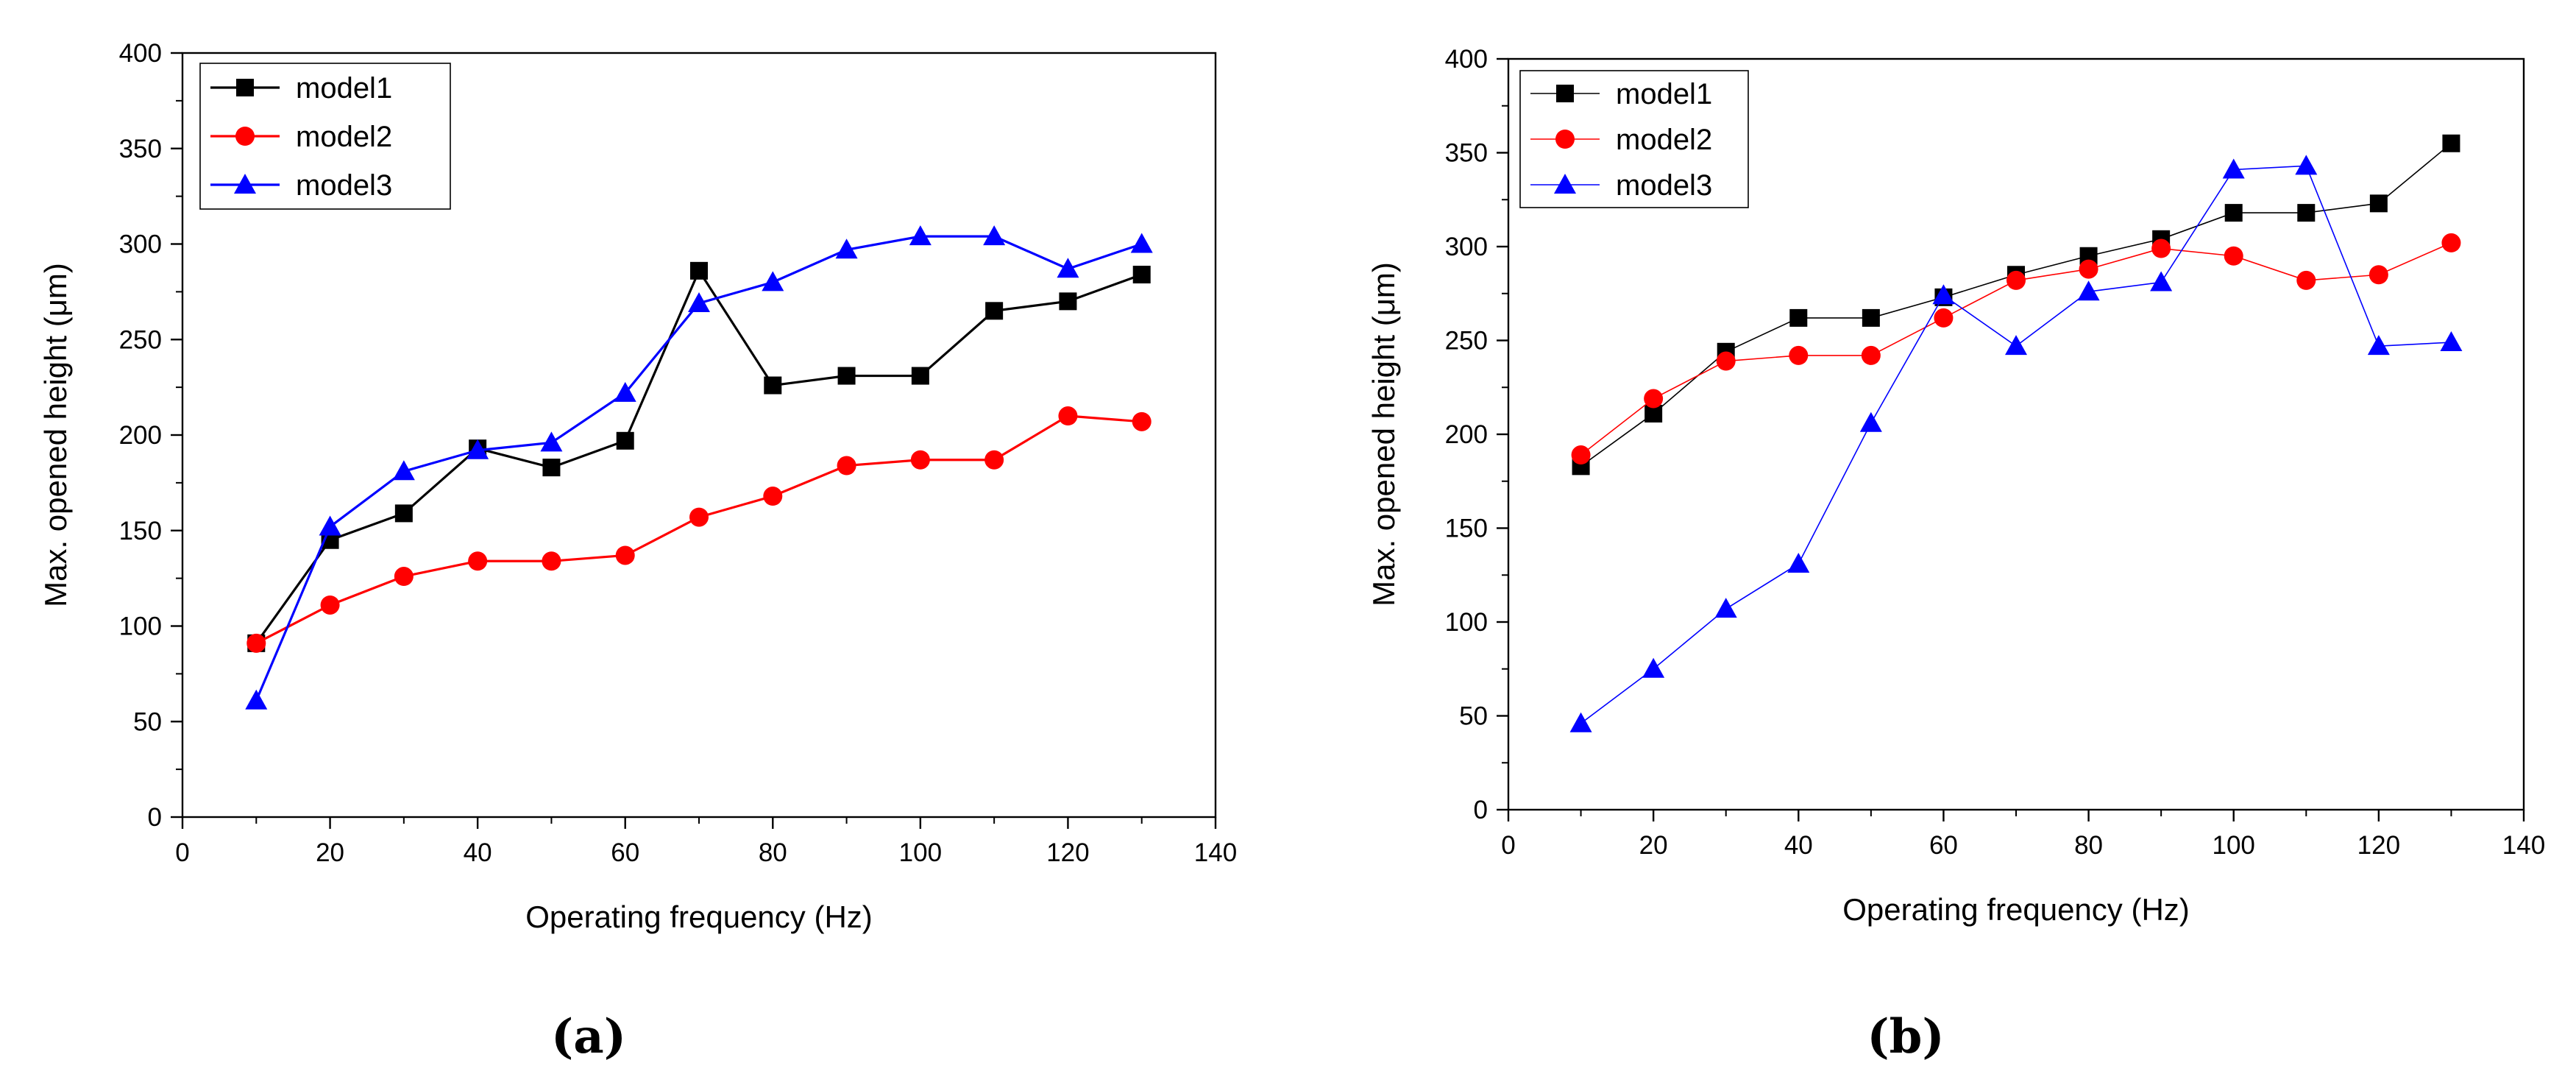 The image size is (2576, 1085). What do you see at coordinates (2523, 845) in the screenshot?
I see `x-tick-label: 140` at bounding box center [2523, 845].